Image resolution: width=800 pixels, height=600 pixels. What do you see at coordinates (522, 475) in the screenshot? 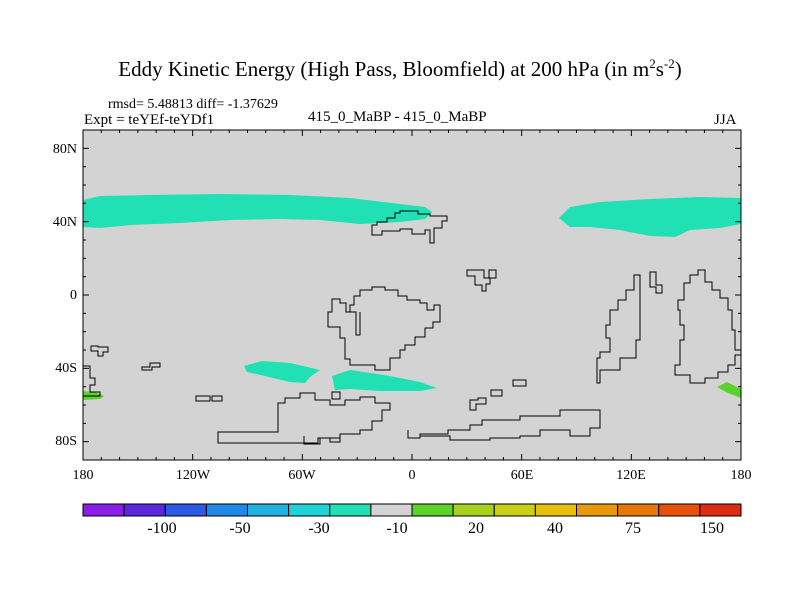
I see `x-tick-60E: 60E` at bounding box center [522, 475].